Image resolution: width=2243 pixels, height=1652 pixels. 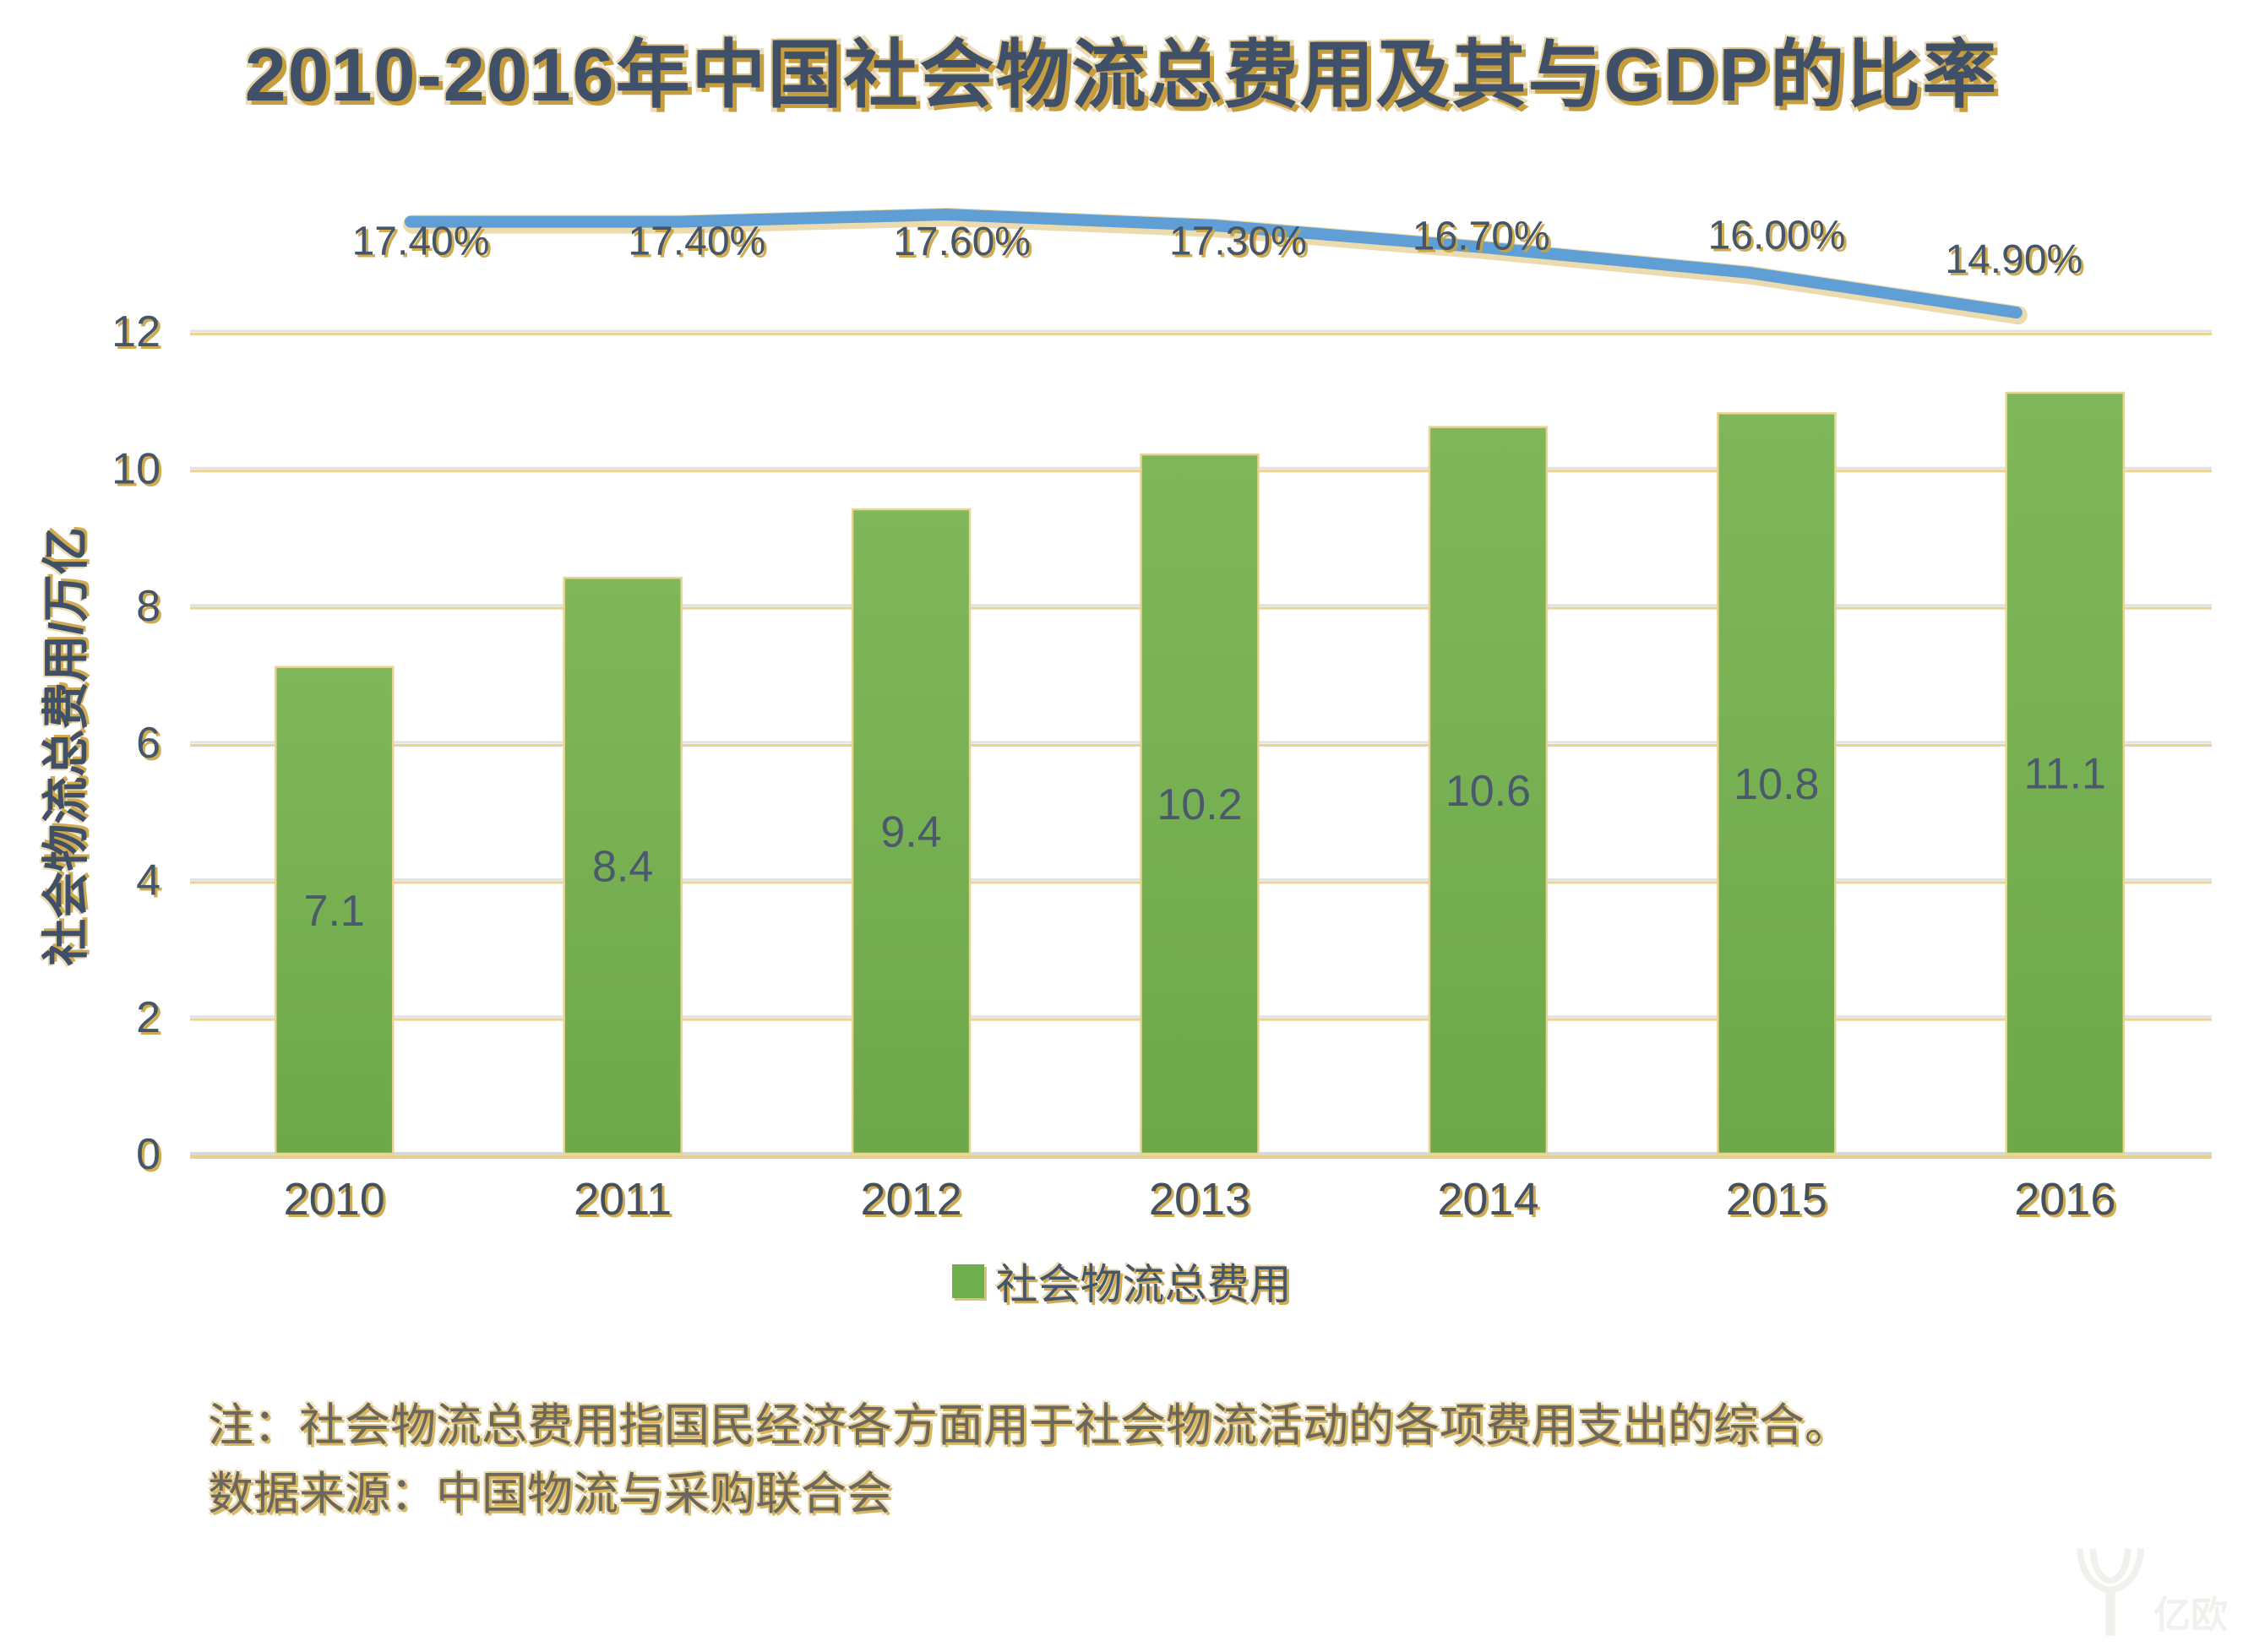 I want to click on bar-value-label-2010: 7.1, so click(x=334, y=911).